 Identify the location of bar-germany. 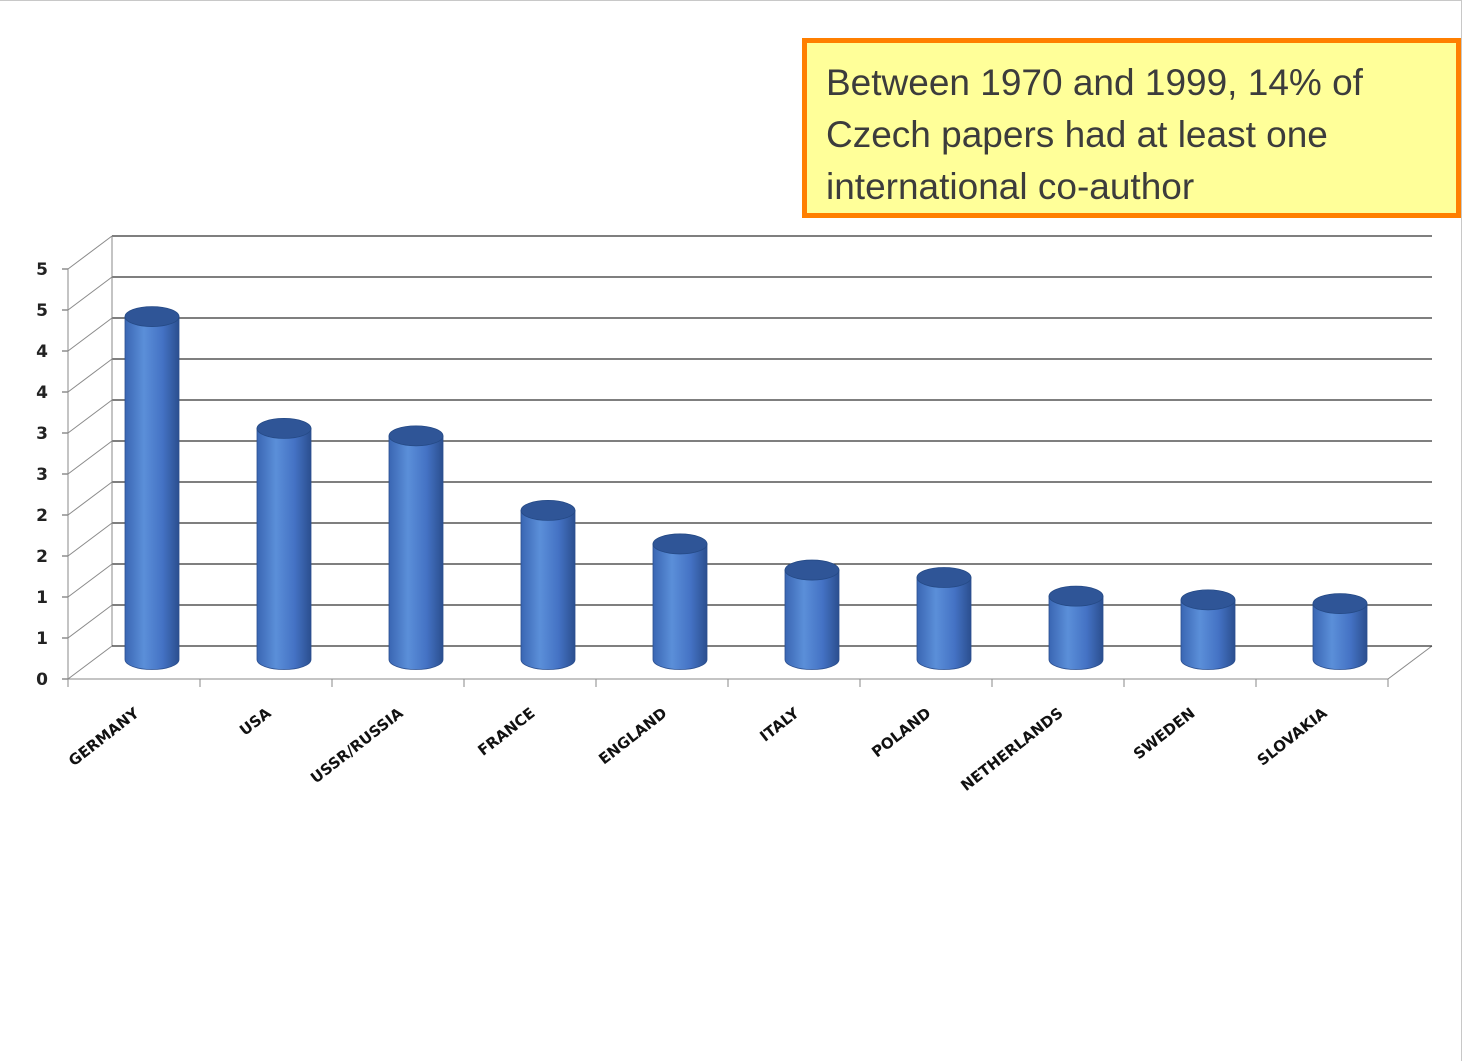
(152, 488).